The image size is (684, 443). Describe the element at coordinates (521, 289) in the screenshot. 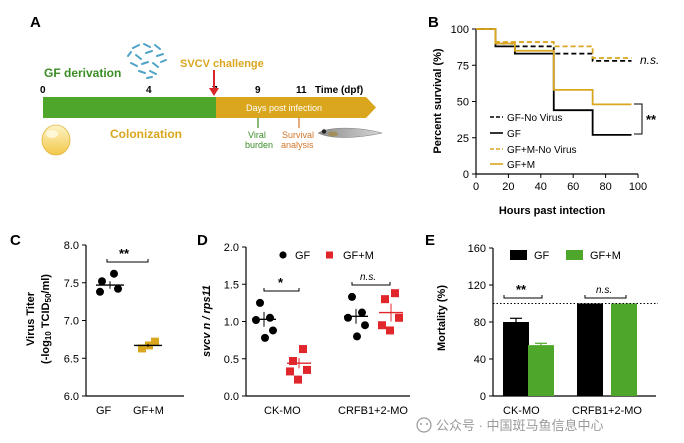

I see `e-sig-annotation: **` at that location.